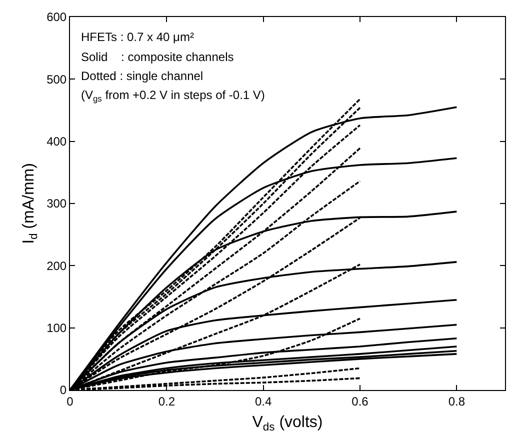  I want to click on y-tick-label: 600, so click(56, 17).